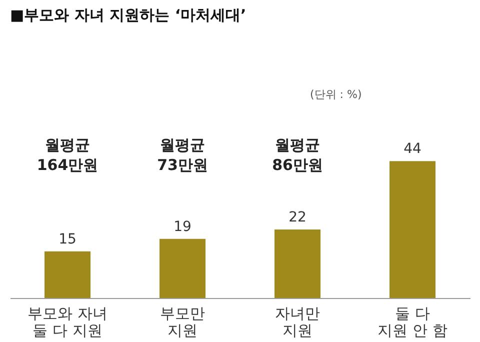 The height and width of the screenshot is (342, 480). I want to click on data-label: 44, so click(413, 149).